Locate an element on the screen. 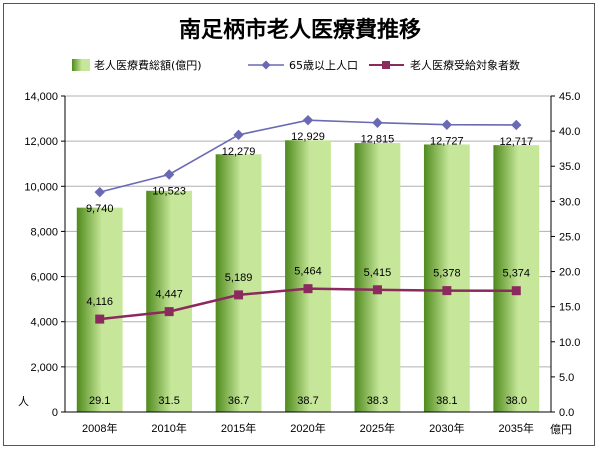 This screenshot has width=600, height=450. y-left-tick-label: 10,000 is located at coordinates (41, 187).